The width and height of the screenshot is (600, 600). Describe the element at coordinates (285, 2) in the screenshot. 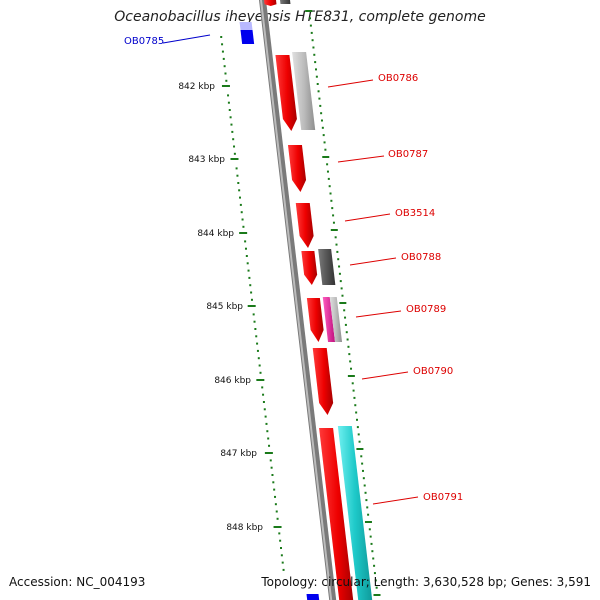

I see `gene-feature-top-dark` at that location.